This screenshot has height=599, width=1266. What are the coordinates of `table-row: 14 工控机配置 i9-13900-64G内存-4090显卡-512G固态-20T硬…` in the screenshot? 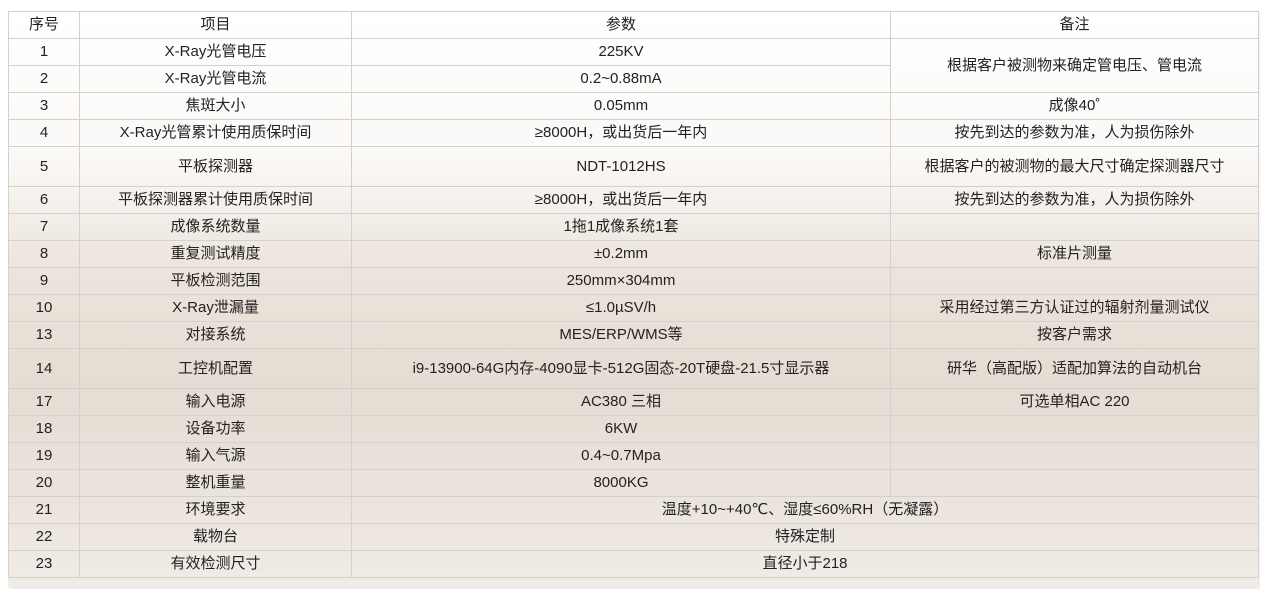 It's located at (633, 368).